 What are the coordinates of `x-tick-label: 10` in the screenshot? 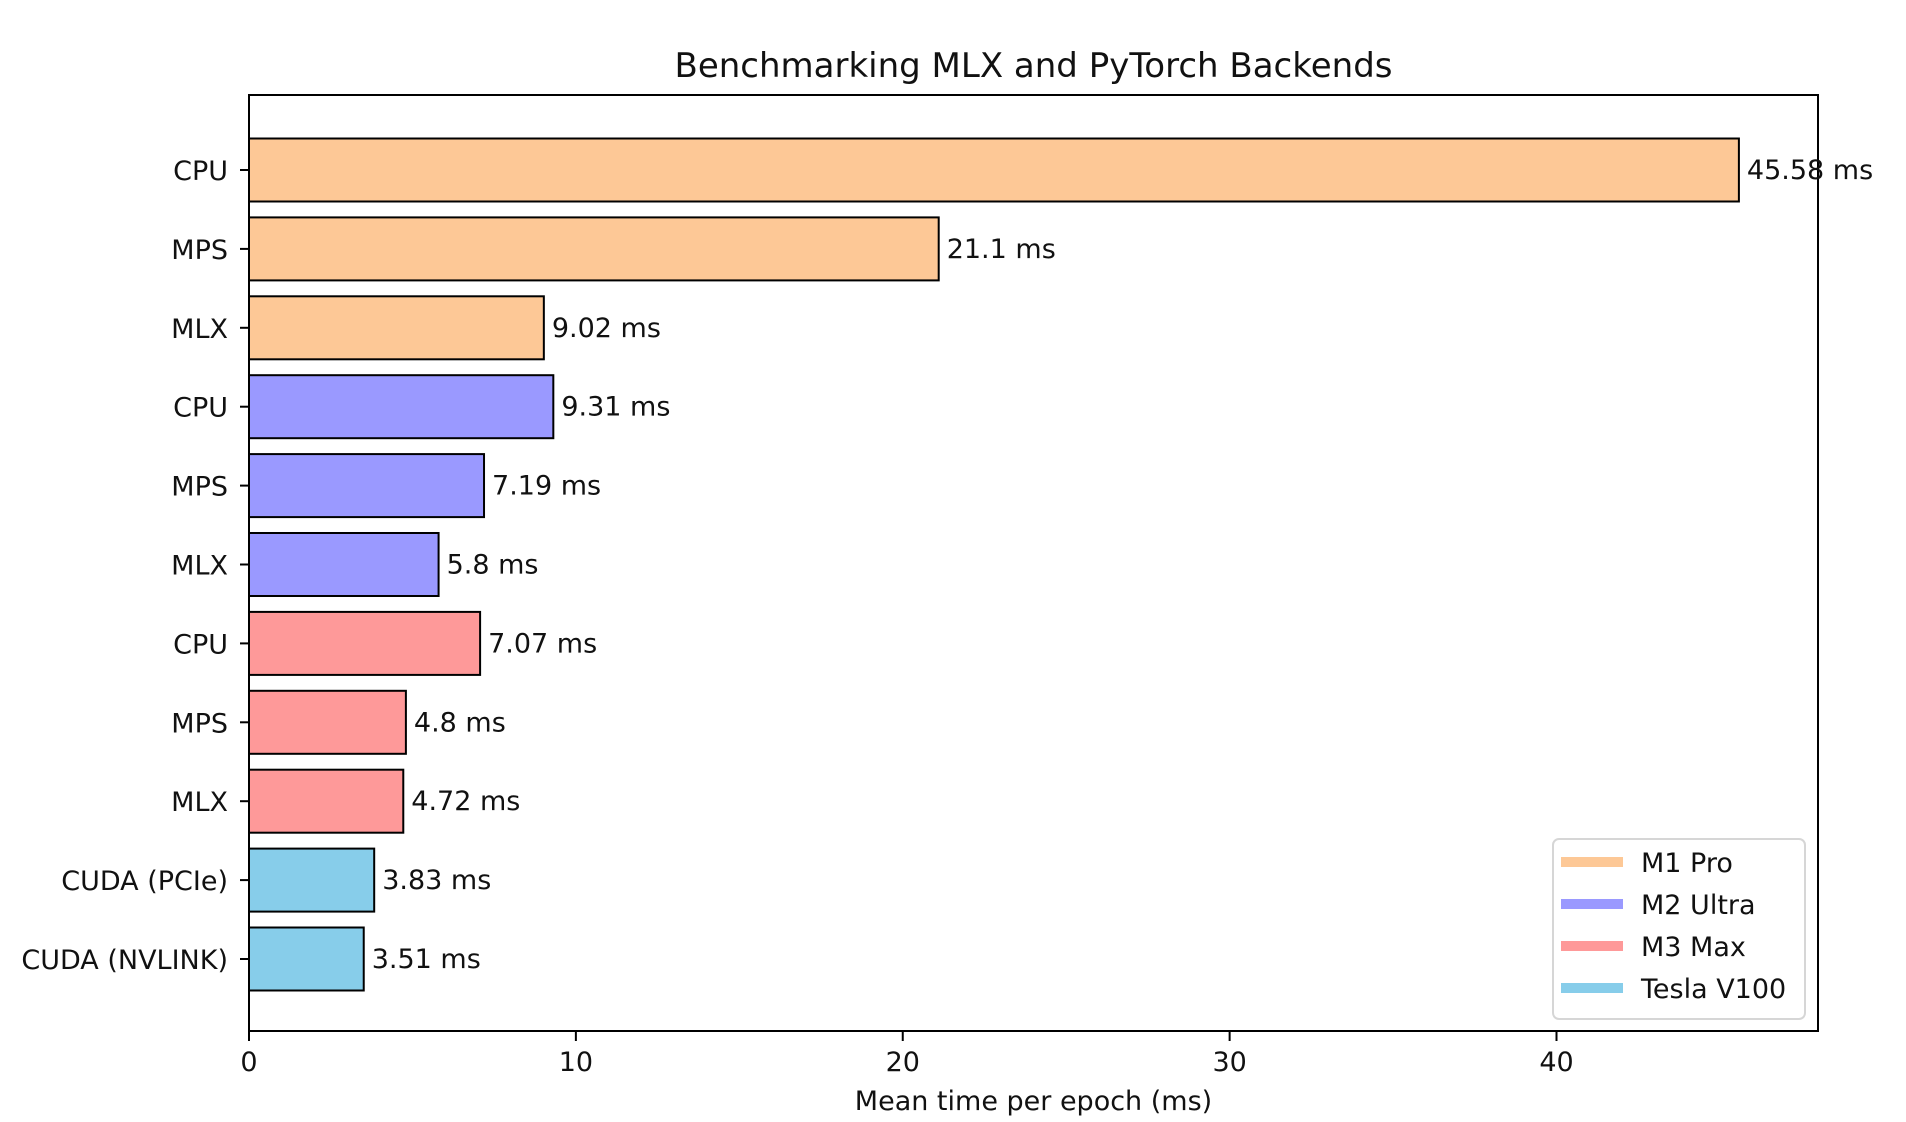 It's located at (576, 1062).